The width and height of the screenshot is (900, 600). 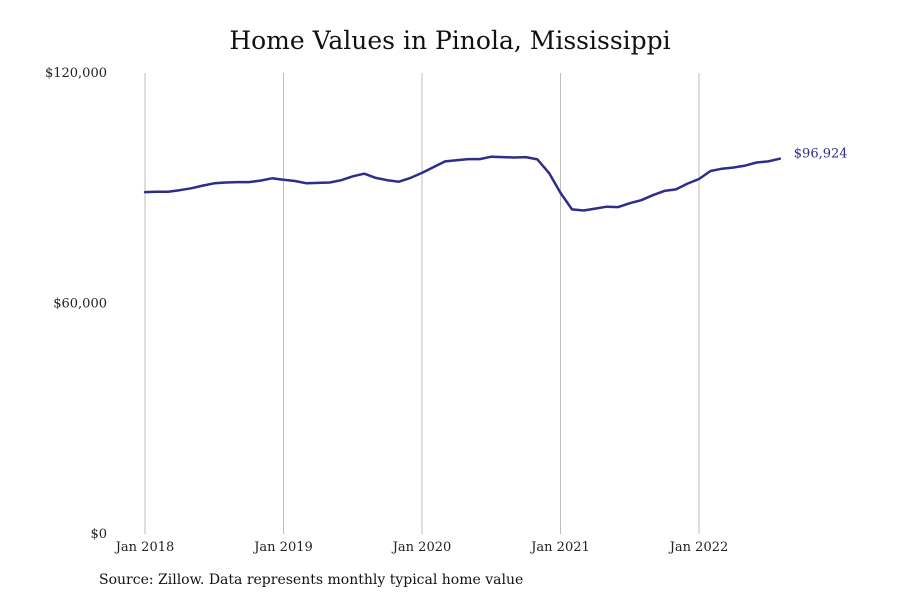 What do you see at coordinates (80, 304) in the screenshot?
I see `y-tick-label: $60,000` at bounding box center [80, 304].